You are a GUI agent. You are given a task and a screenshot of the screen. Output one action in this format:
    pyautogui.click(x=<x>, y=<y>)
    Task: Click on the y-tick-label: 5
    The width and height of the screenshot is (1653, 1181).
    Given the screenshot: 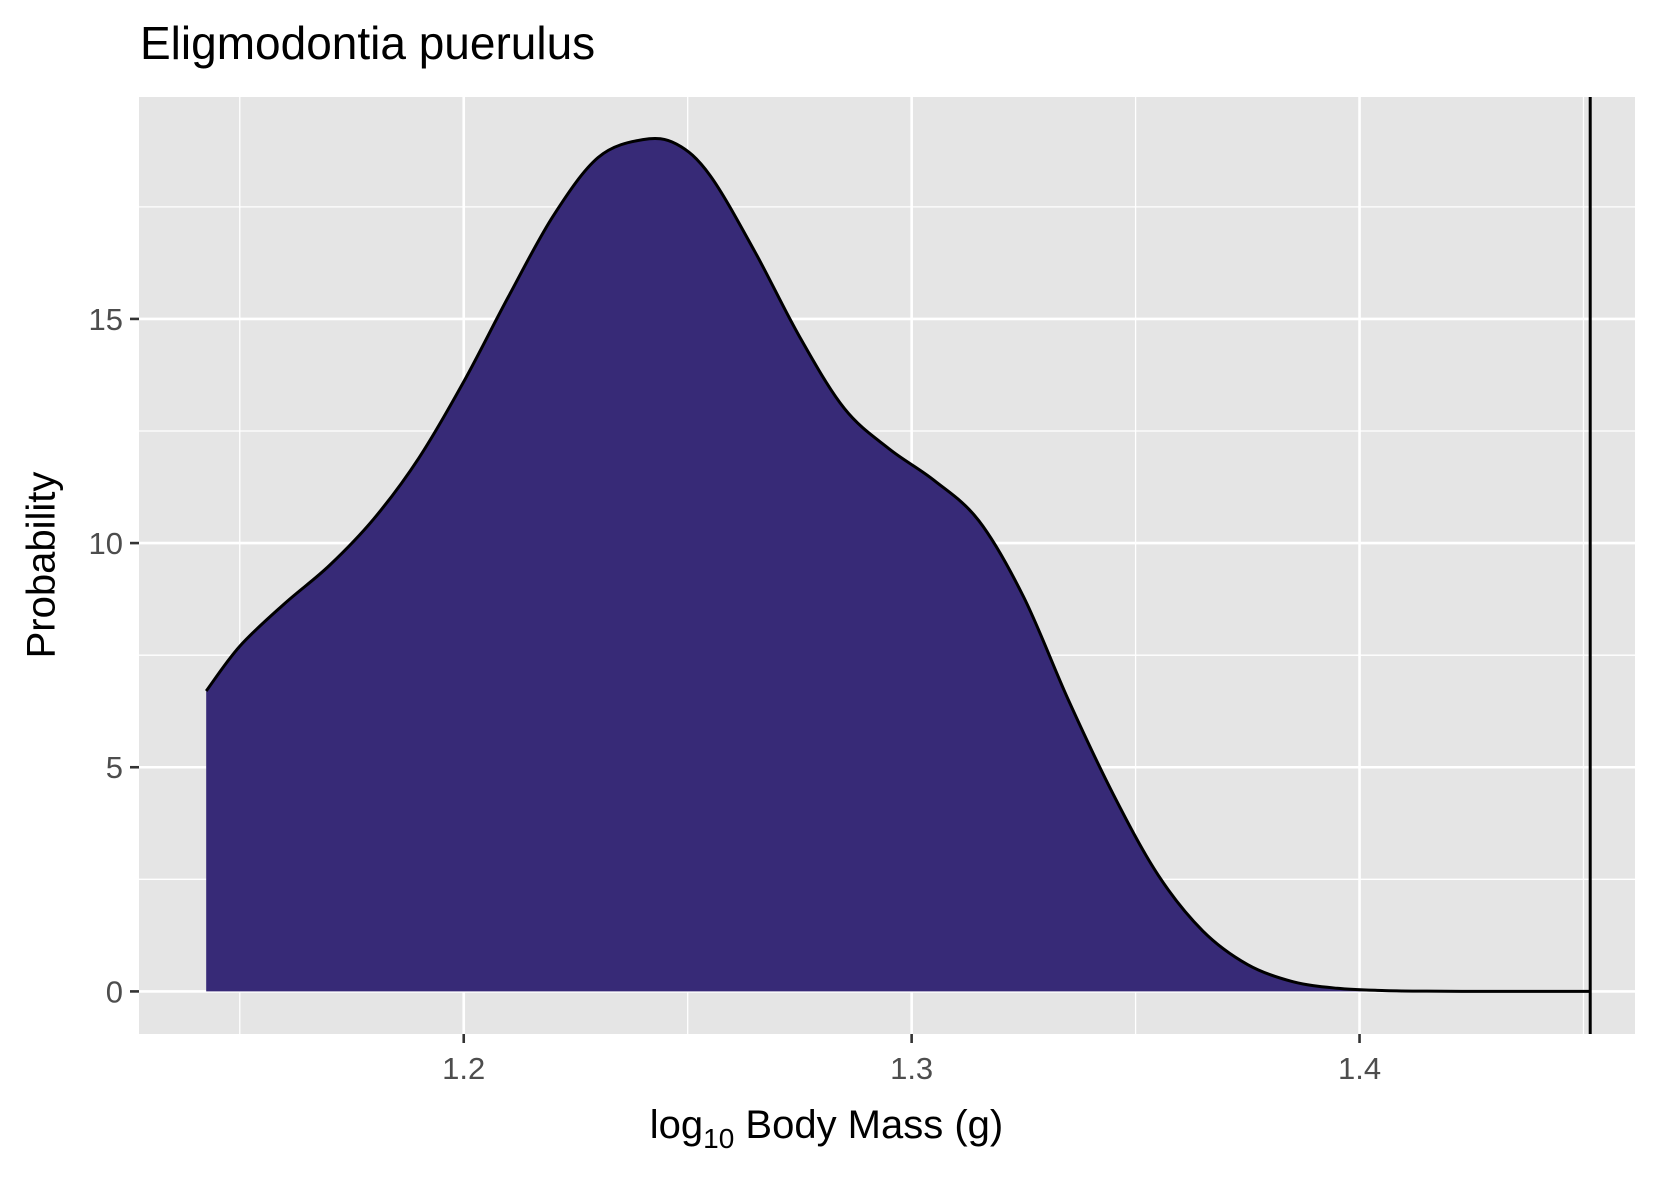 What is the action you would take?
    pyautogui.click(x=114, y=767)
    